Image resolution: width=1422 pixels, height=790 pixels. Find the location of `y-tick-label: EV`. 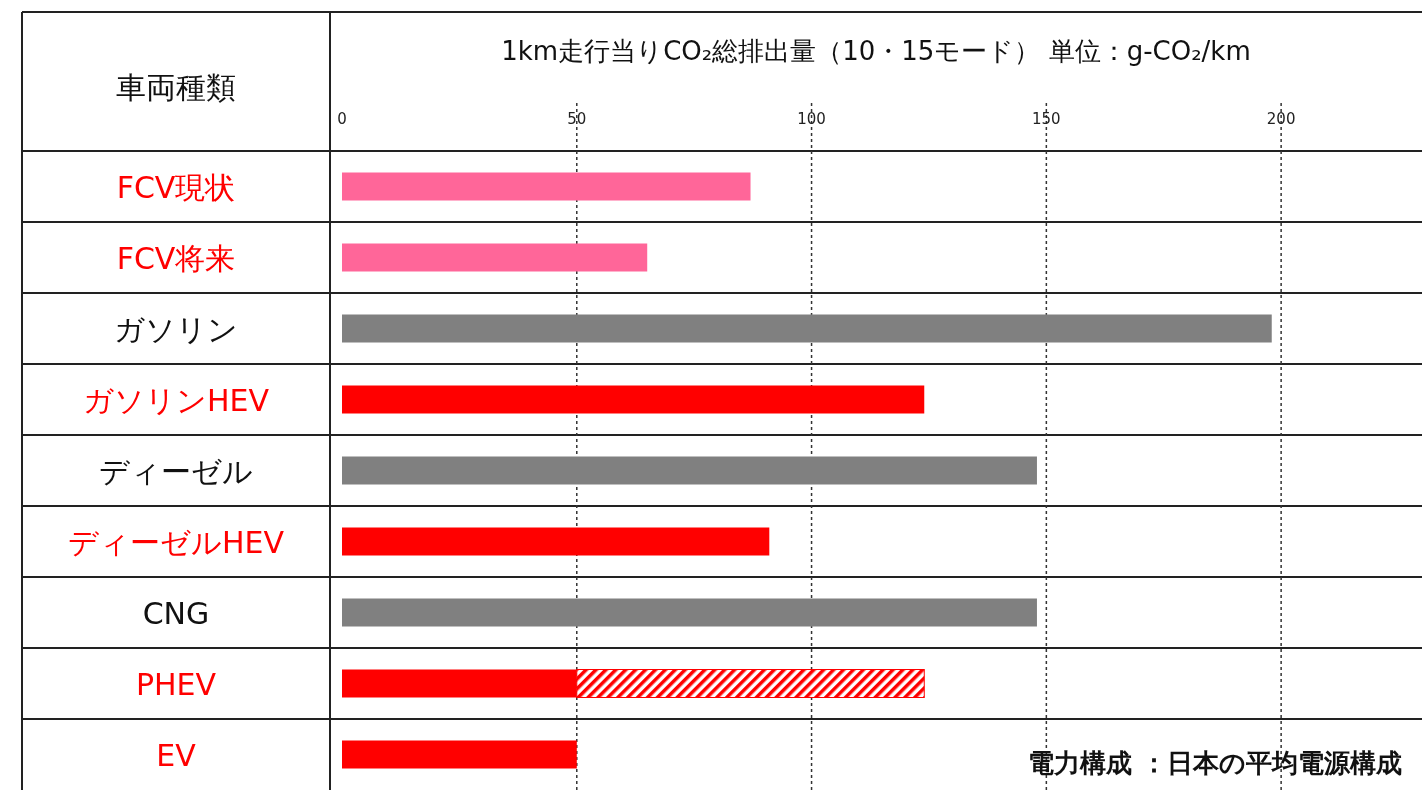

y-tick-label: EV is located at coordinates (176, 755).